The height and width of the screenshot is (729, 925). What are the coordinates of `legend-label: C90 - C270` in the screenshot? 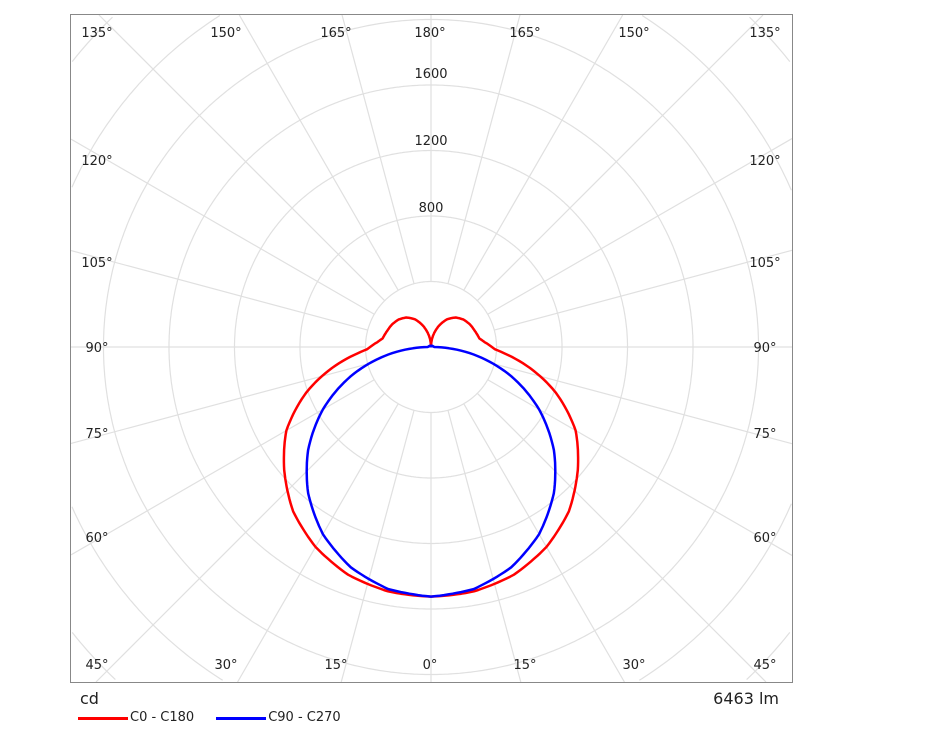 It's located at (304, 717).